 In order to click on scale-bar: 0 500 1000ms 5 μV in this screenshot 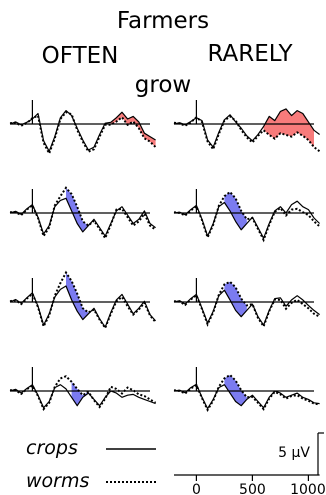, I will do `click(250, 463)`.